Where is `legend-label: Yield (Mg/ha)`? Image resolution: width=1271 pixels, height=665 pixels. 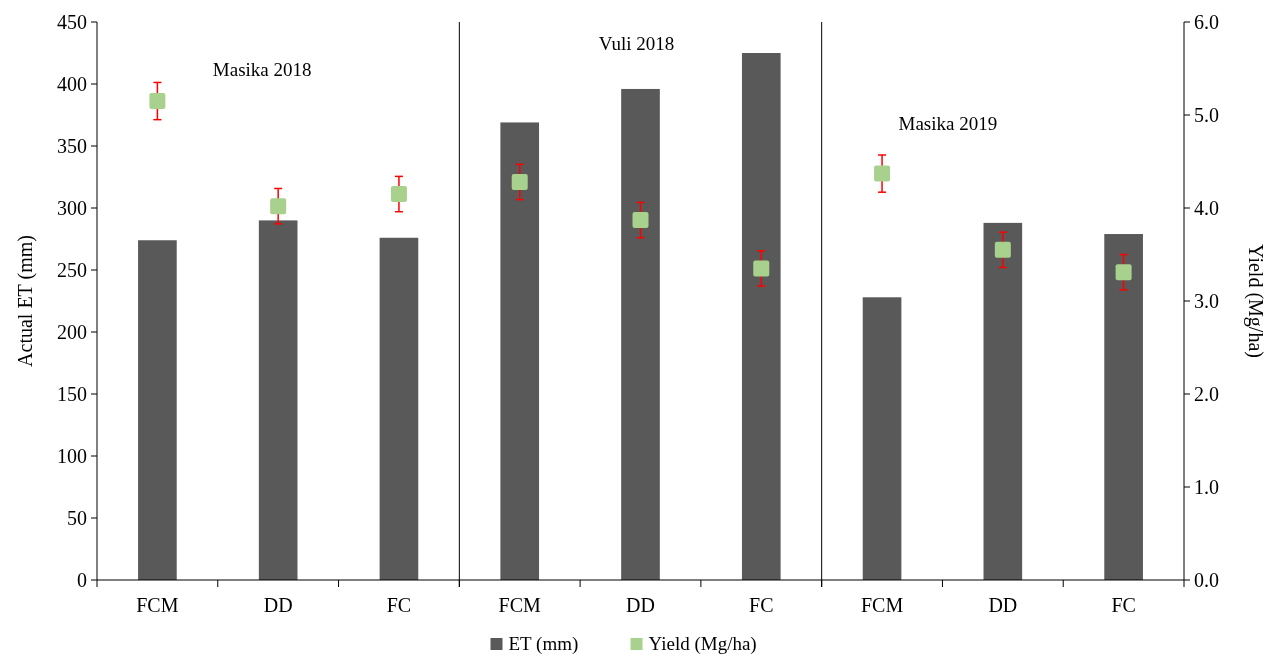
legend-label: Yield (Mg/ha) is located at coordinates (702, 644).